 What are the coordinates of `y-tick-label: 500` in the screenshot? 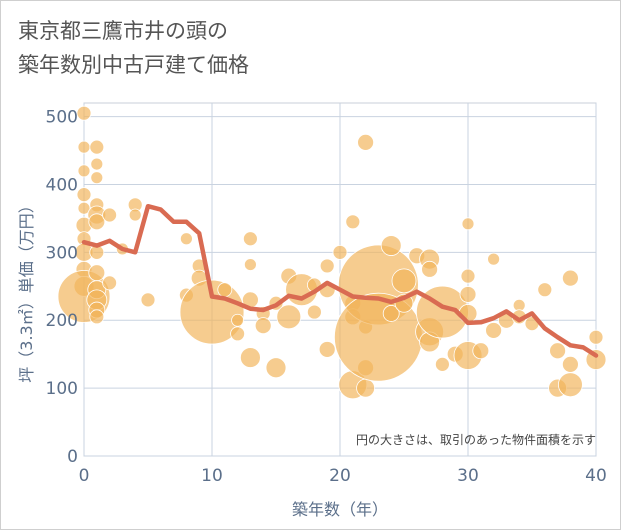 It's located at (62, 118).